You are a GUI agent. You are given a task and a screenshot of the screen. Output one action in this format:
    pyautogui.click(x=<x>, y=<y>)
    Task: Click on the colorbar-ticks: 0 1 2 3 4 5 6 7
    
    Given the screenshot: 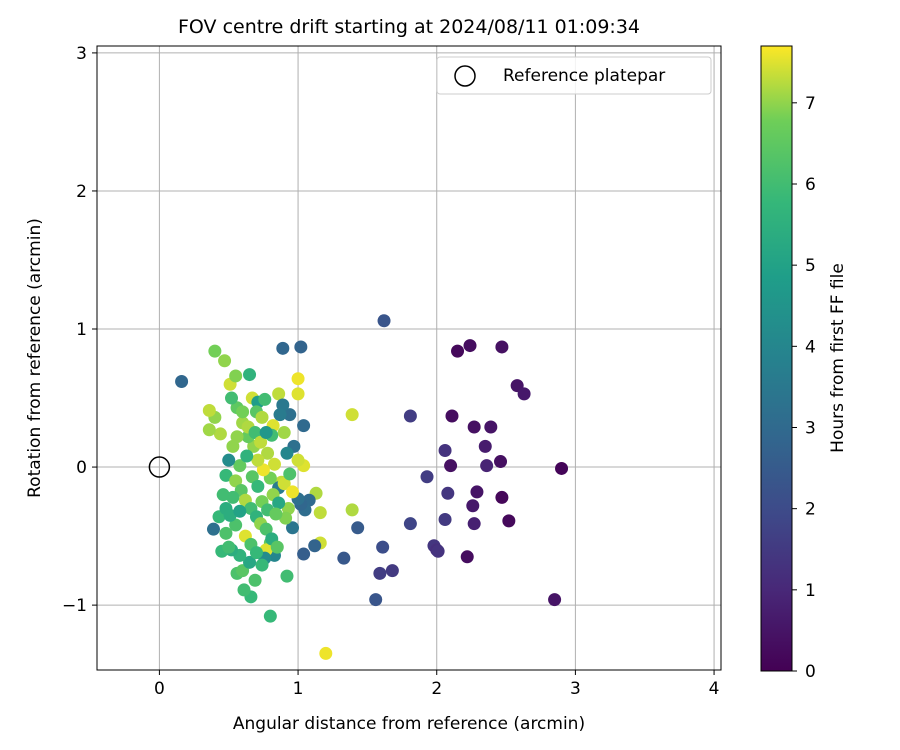 What is the action you would take?
    pyautogui.click(x=804, y=388)
    